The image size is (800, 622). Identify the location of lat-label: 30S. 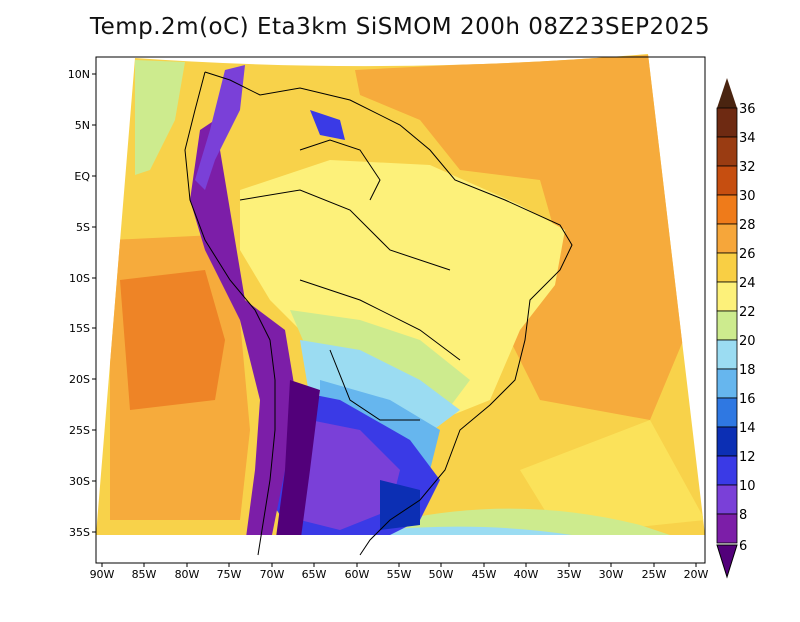
(79, 481).